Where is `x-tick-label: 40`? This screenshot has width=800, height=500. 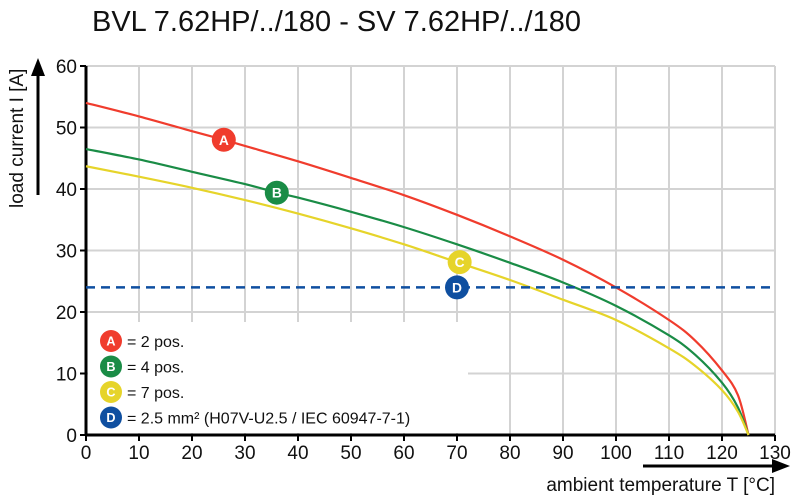
x-tick-label: 40 is located at coordinates (297, 453).